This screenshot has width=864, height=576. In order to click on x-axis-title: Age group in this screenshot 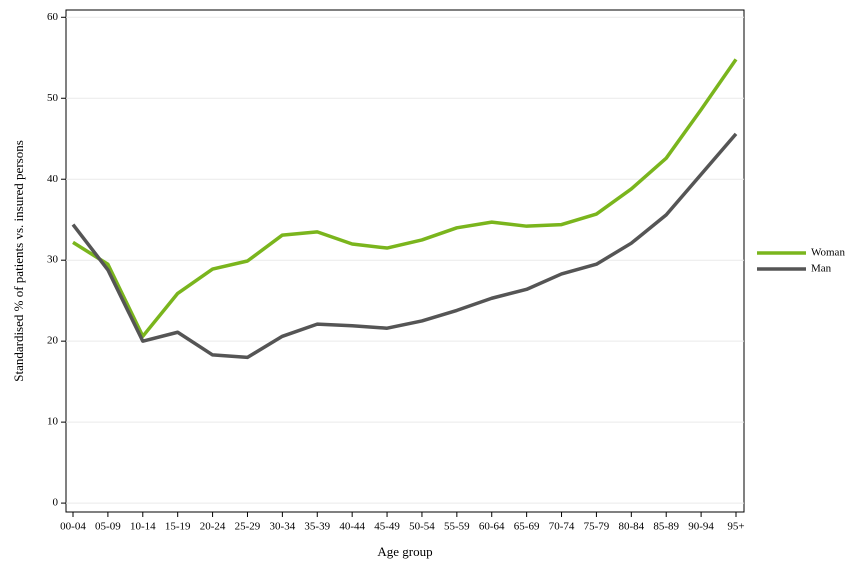, I will do `click(404, 551)`.